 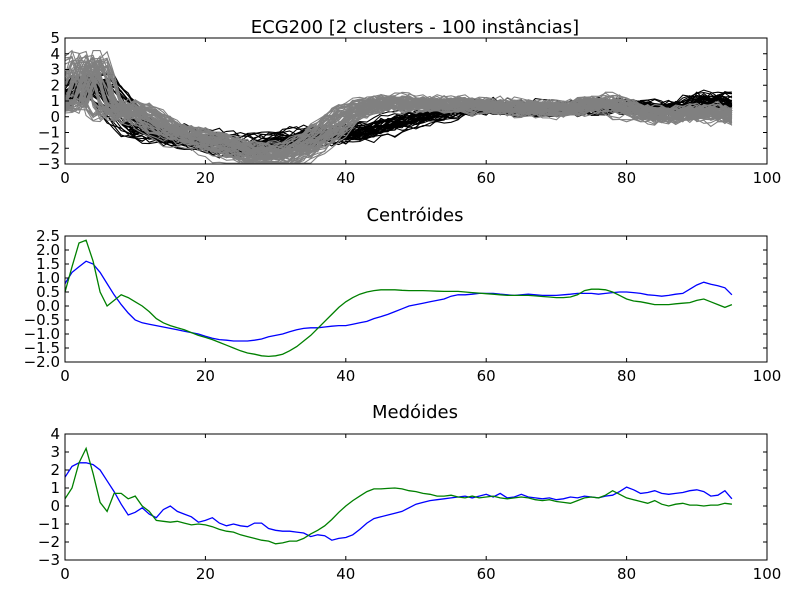 What do you see at coordinates (48, 292) in the screenshot?
I see `y-tick-label: 0.5` at bounding box center [48, 292].